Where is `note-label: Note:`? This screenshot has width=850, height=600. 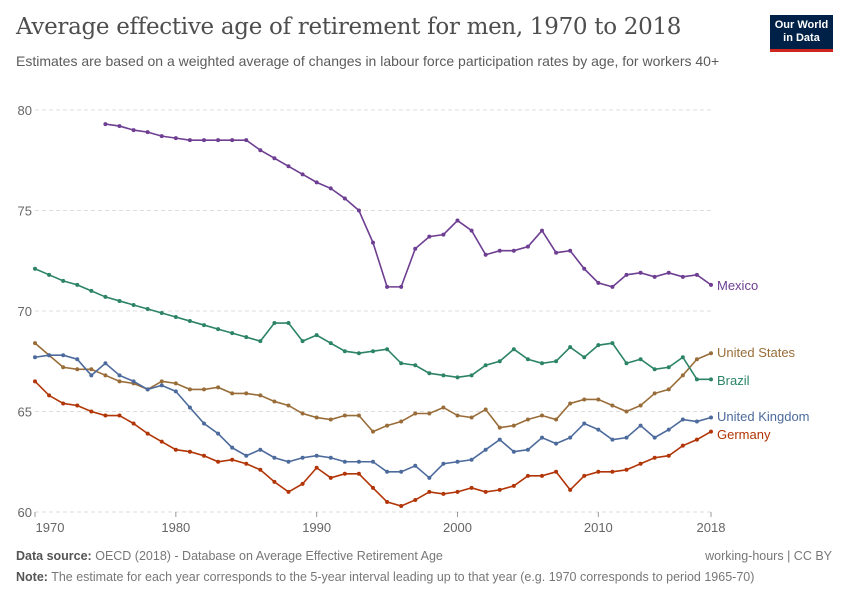
note-label: Note: is located at coordinates (32, 577).